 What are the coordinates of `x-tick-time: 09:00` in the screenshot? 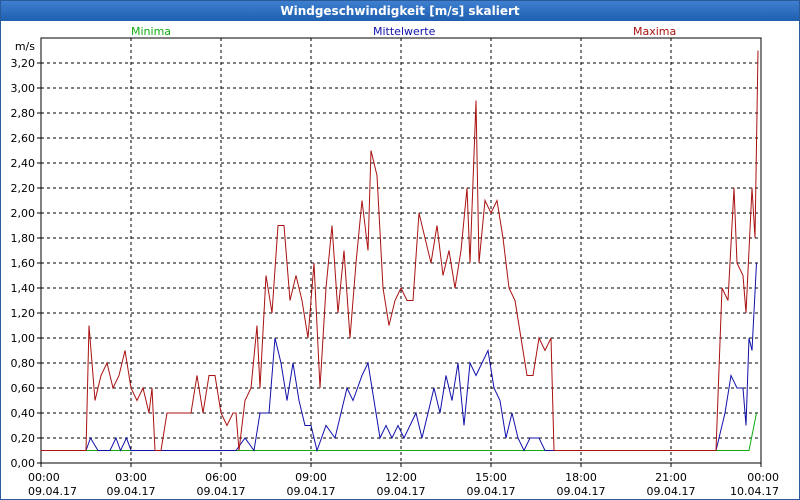 It's located at (311, 477).